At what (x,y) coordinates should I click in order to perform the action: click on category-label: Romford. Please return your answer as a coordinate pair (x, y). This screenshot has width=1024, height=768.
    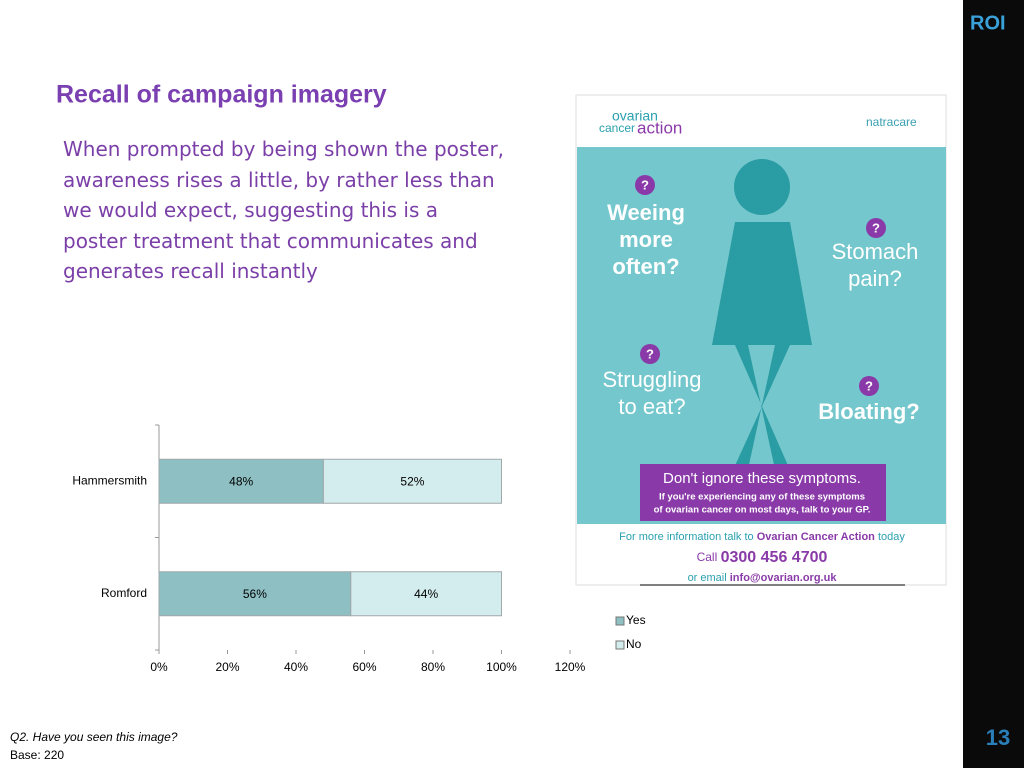
    Looking at the image, I should click on (124, 593).